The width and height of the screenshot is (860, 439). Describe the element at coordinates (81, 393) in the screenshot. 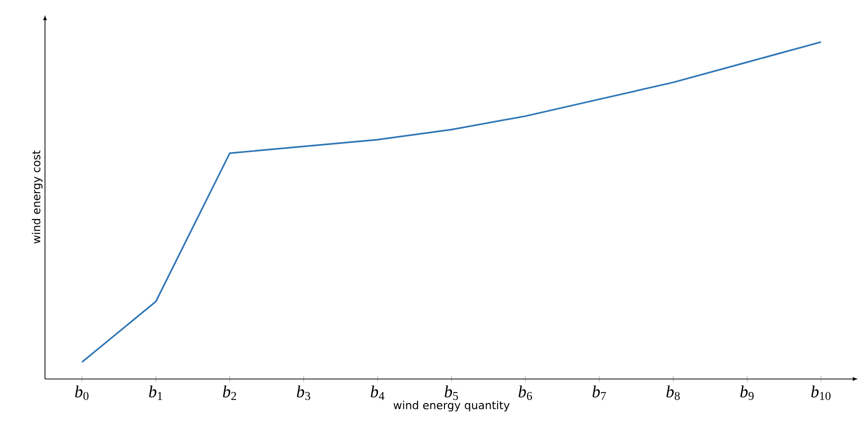

I see `x-tick-label: b$_{0}$` at that location.